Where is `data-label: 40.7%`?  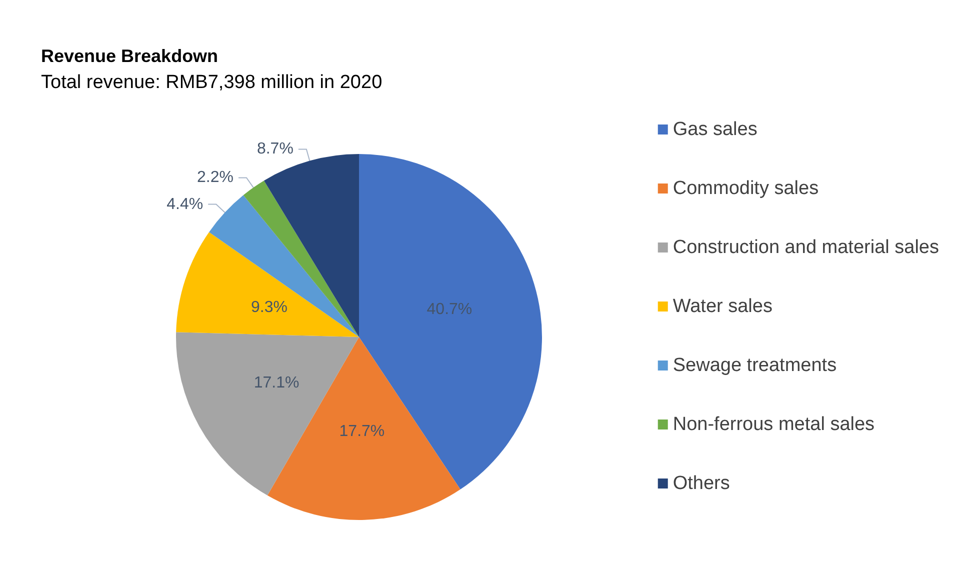
data-label: 40.7% is located at coordinates (449, 309).